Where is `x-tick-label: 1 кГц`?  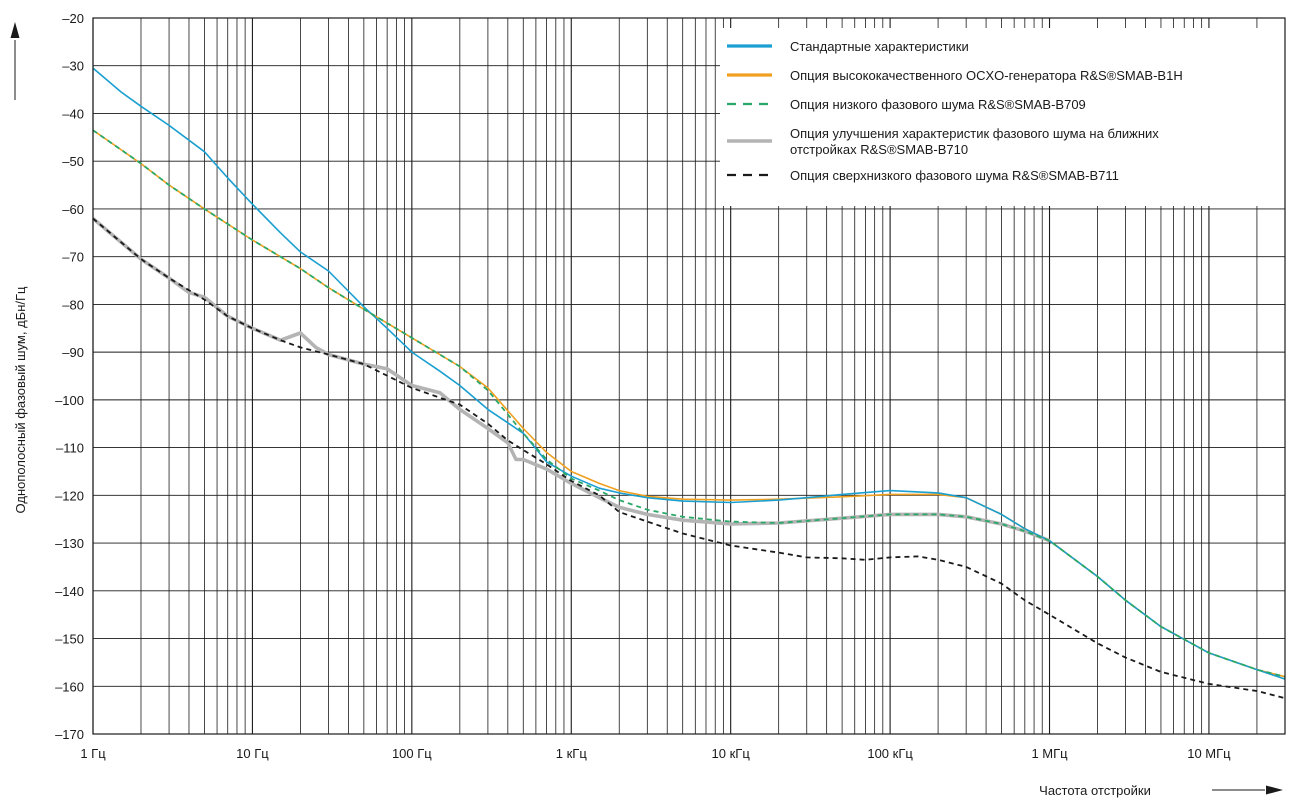 x-tick-label: 1 кГц is located at coordinates (572, 753).